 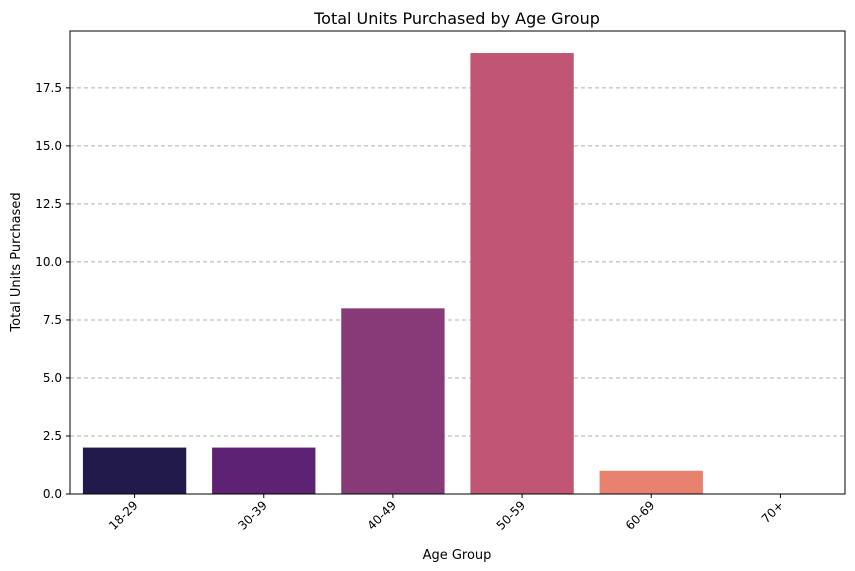 What do you see at coordinates (52, 291) in the screenshot?
I see `y-axis-ticks: 0.0 2.5 5.0 7.5 10.0 12.5 15.0 17.5` at bounding box center [52, 291].